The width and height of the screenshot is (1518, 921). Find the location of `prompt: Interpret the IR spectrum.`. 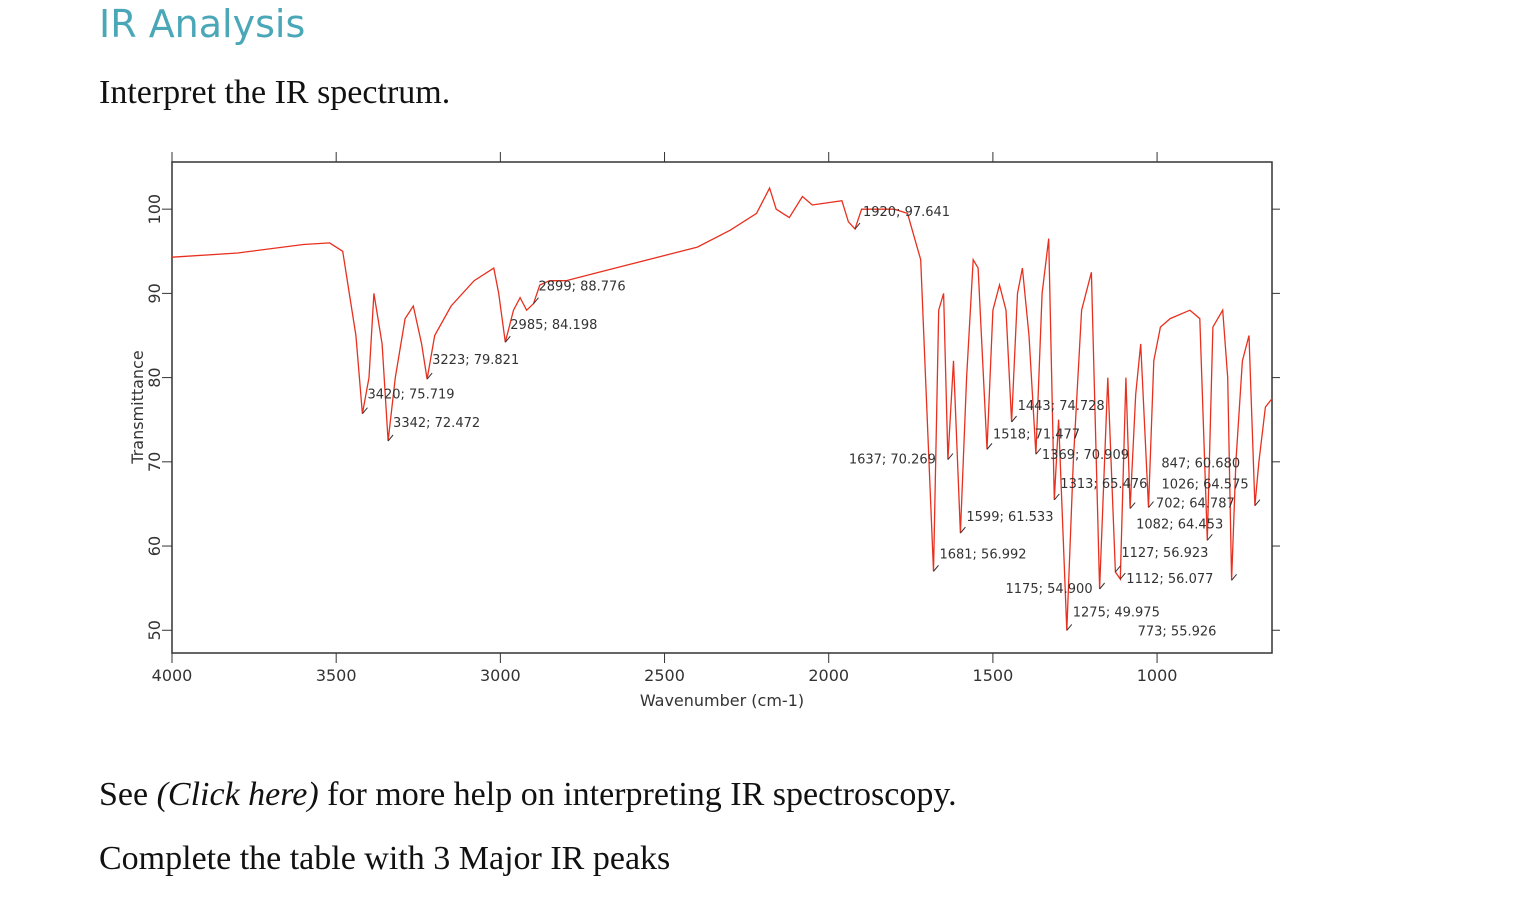

prompt: Interpret the IR spectrum. is located at coordinates (275, 92).